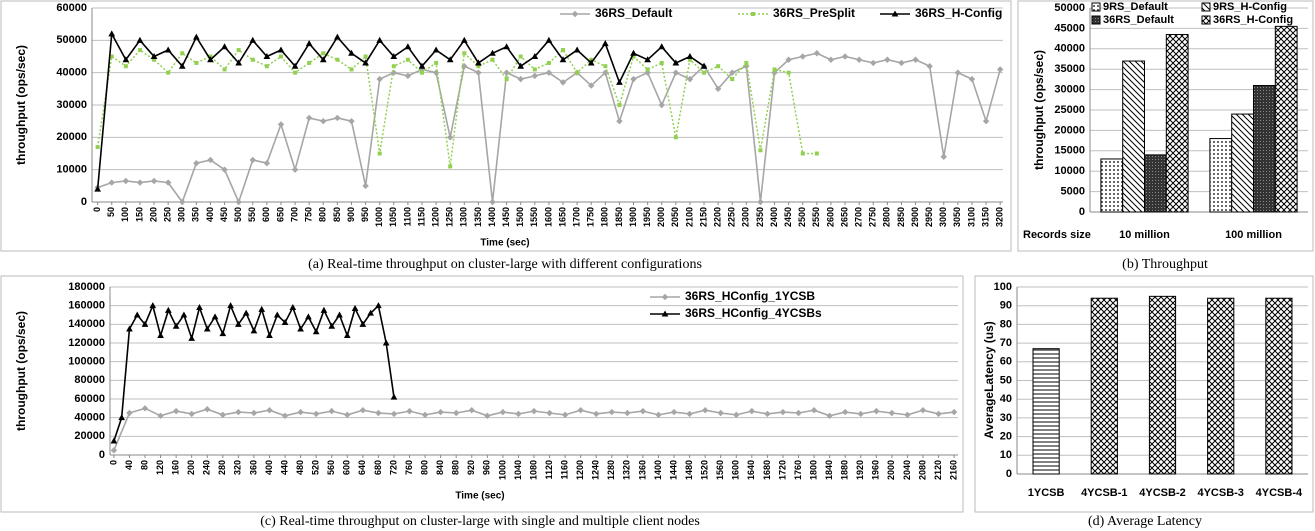 The image size is (1315, 531). What do you see at coordinates (294, 214) in the screenshot?
I see `x-tick-label: 700` at bounding box center [294, 214].